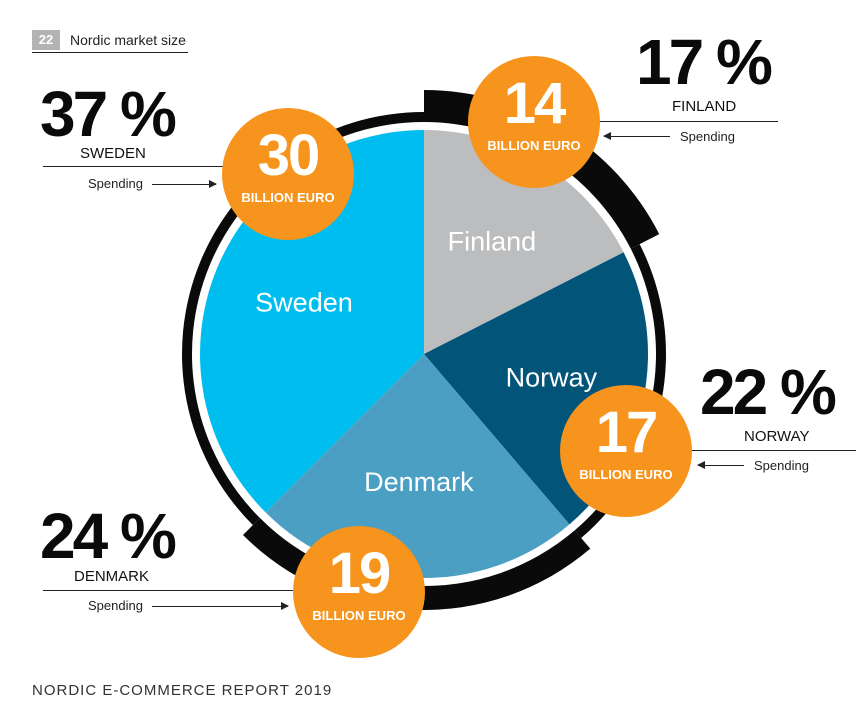 The image size is (864, 706). What do you see at coordinates (115, 183) in the screenshot?
I see `sweden-spending-label: Spending` at bounding box center [115, 183].